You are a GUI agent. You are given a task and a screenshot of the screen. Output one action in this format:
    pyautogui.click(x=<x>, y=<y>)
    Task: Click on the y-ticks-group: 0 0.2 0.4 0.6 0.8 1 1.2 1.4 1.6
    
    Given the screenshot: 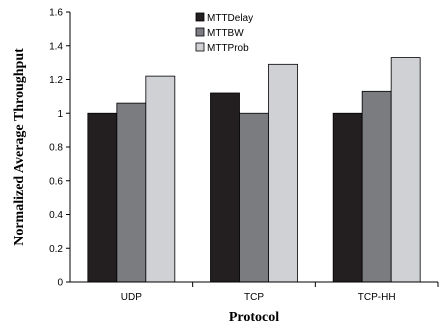 What is the action you would take?
    pyautogui.click(x=59, y=148)
    